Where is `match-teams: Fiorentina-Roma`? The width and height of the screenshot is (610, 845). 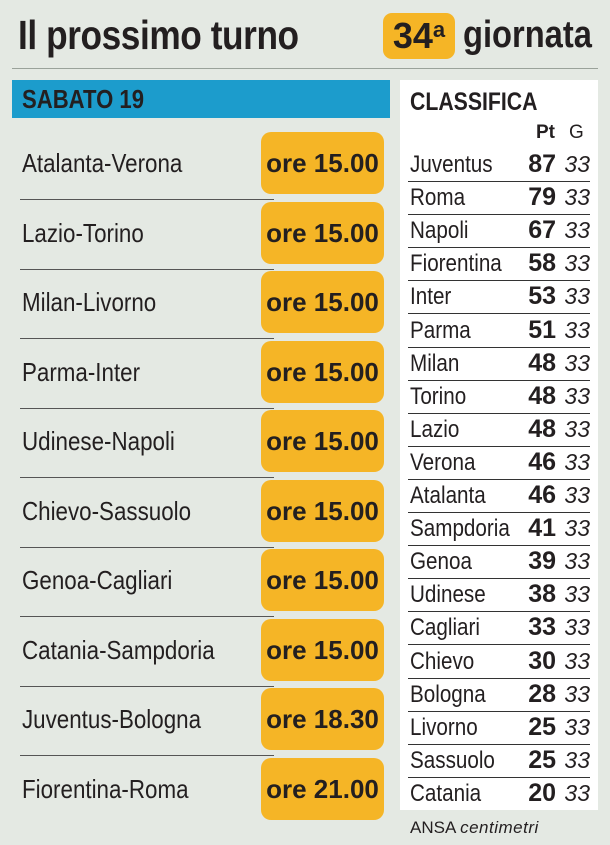 match-teams: Fiorentina-Roma is located at coordinates (105, 788).